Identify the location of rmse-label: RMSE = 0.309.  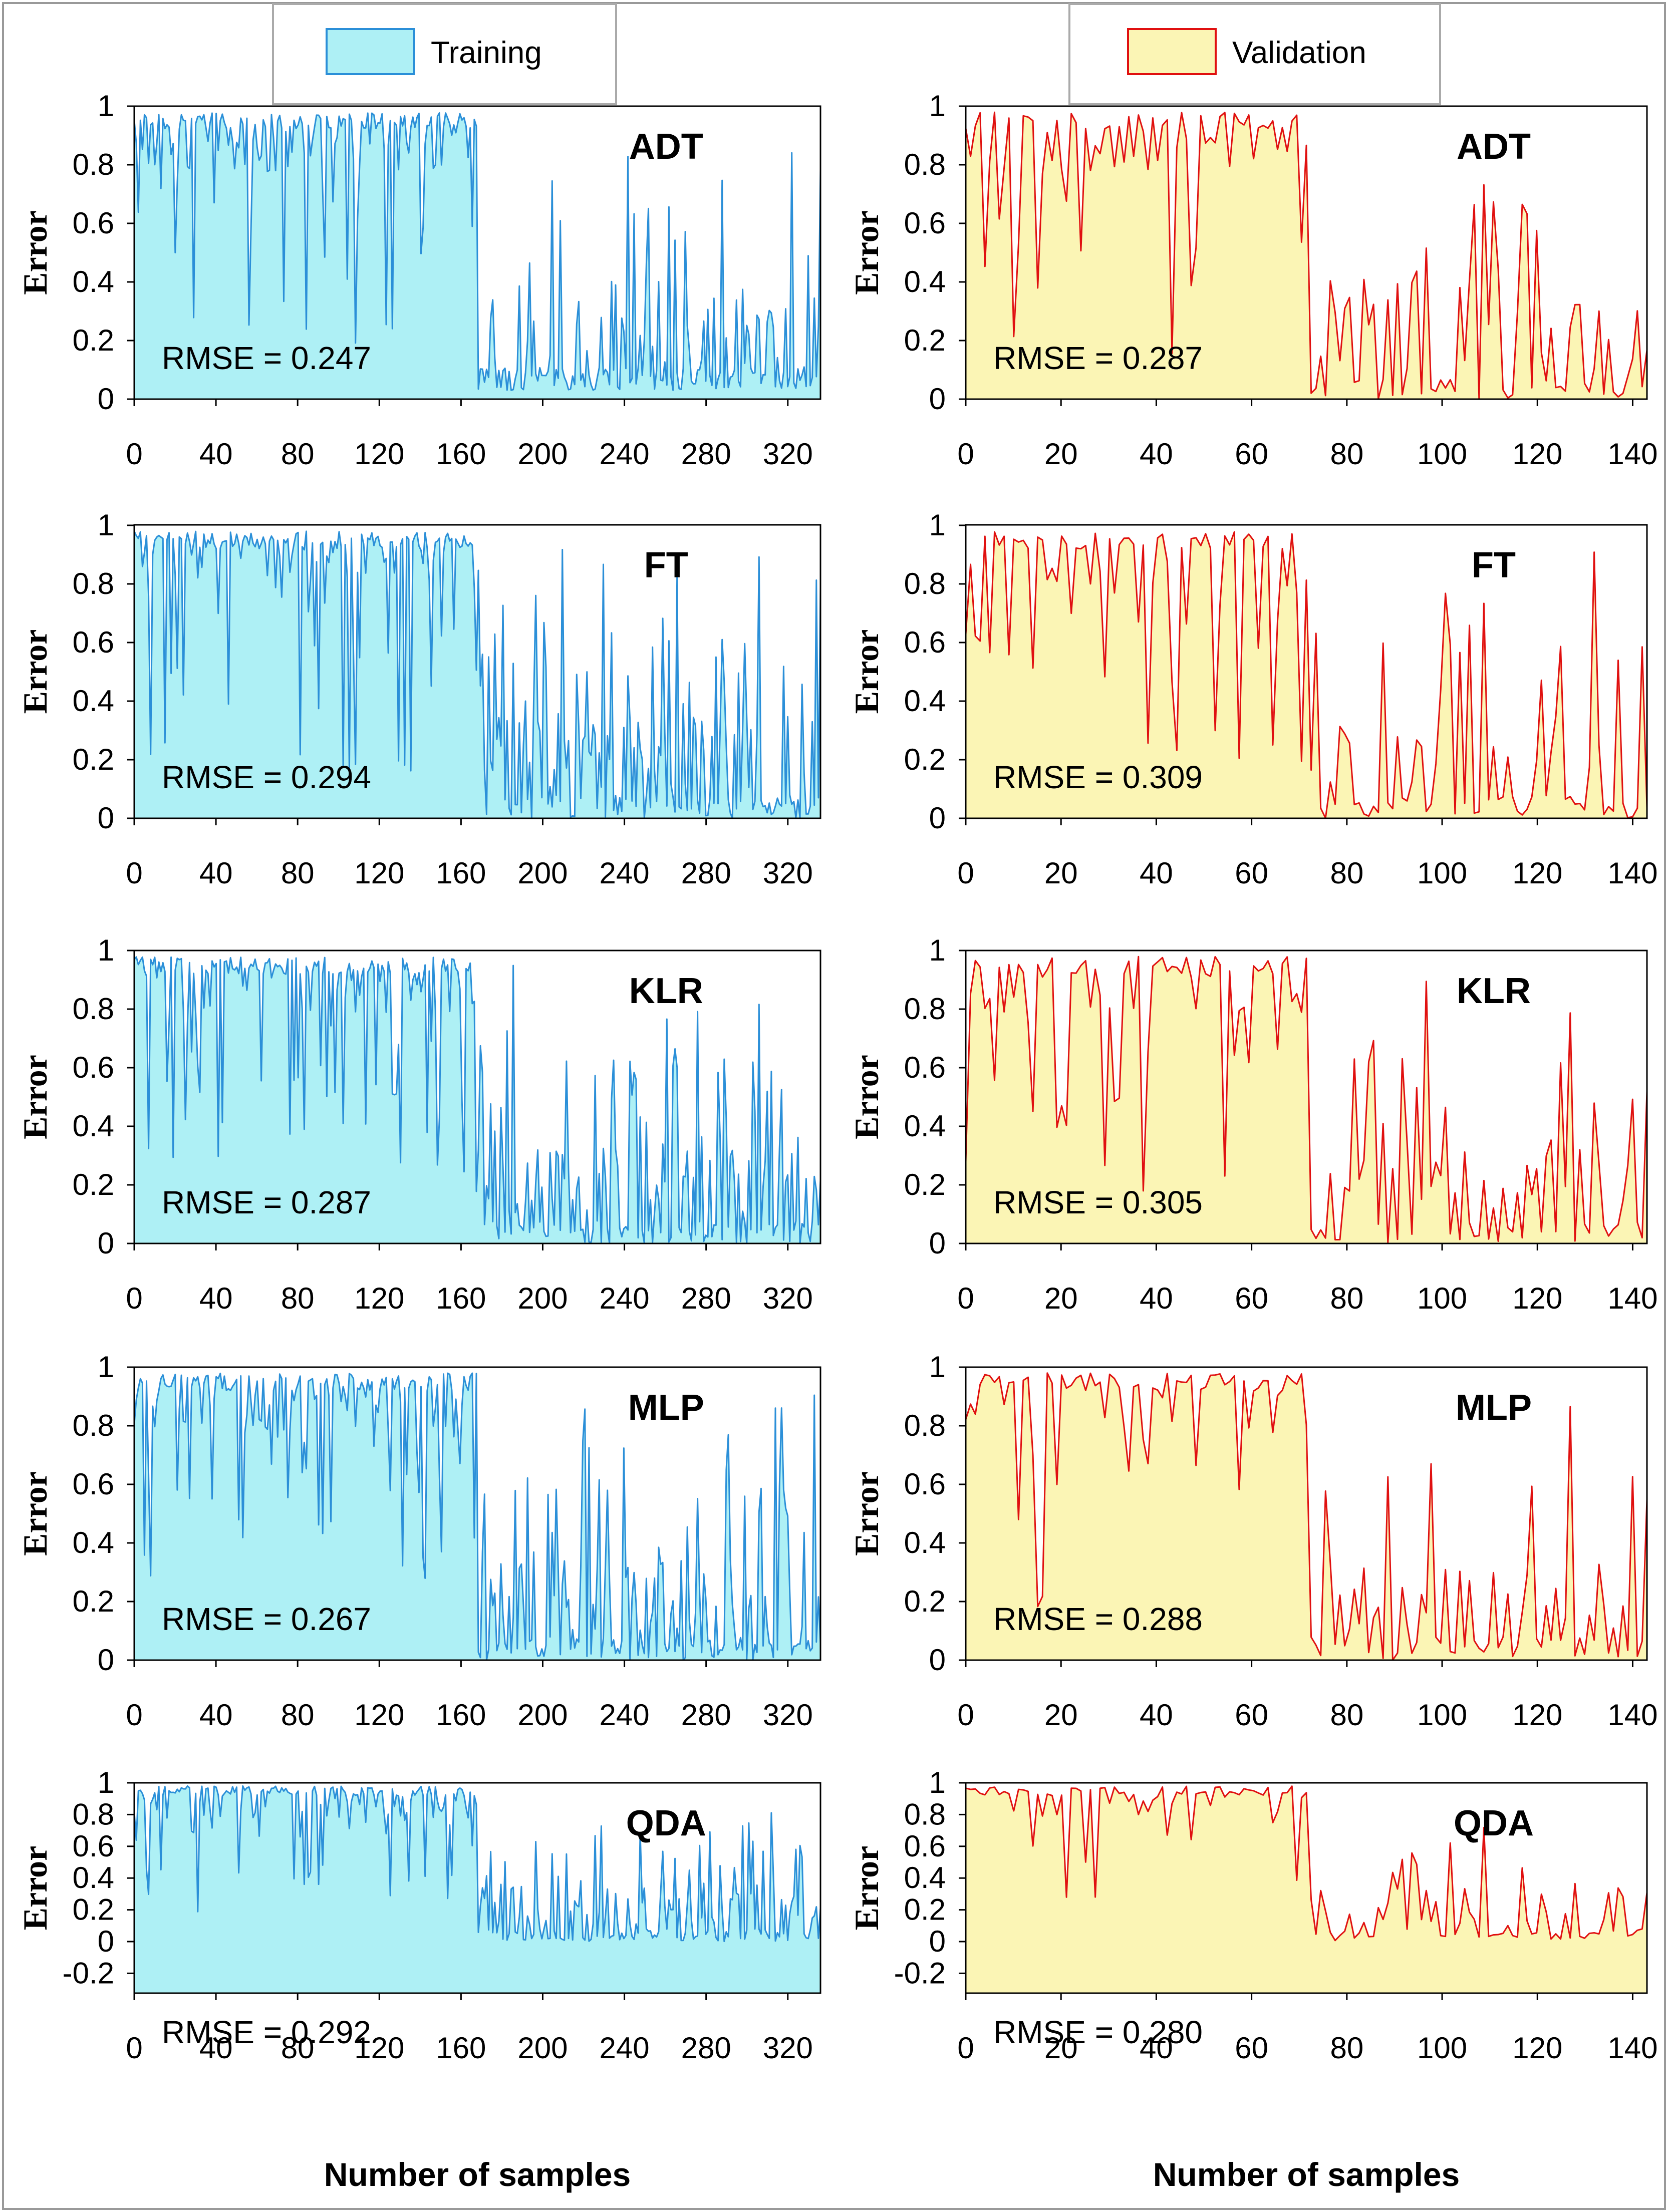
(1098, 777).